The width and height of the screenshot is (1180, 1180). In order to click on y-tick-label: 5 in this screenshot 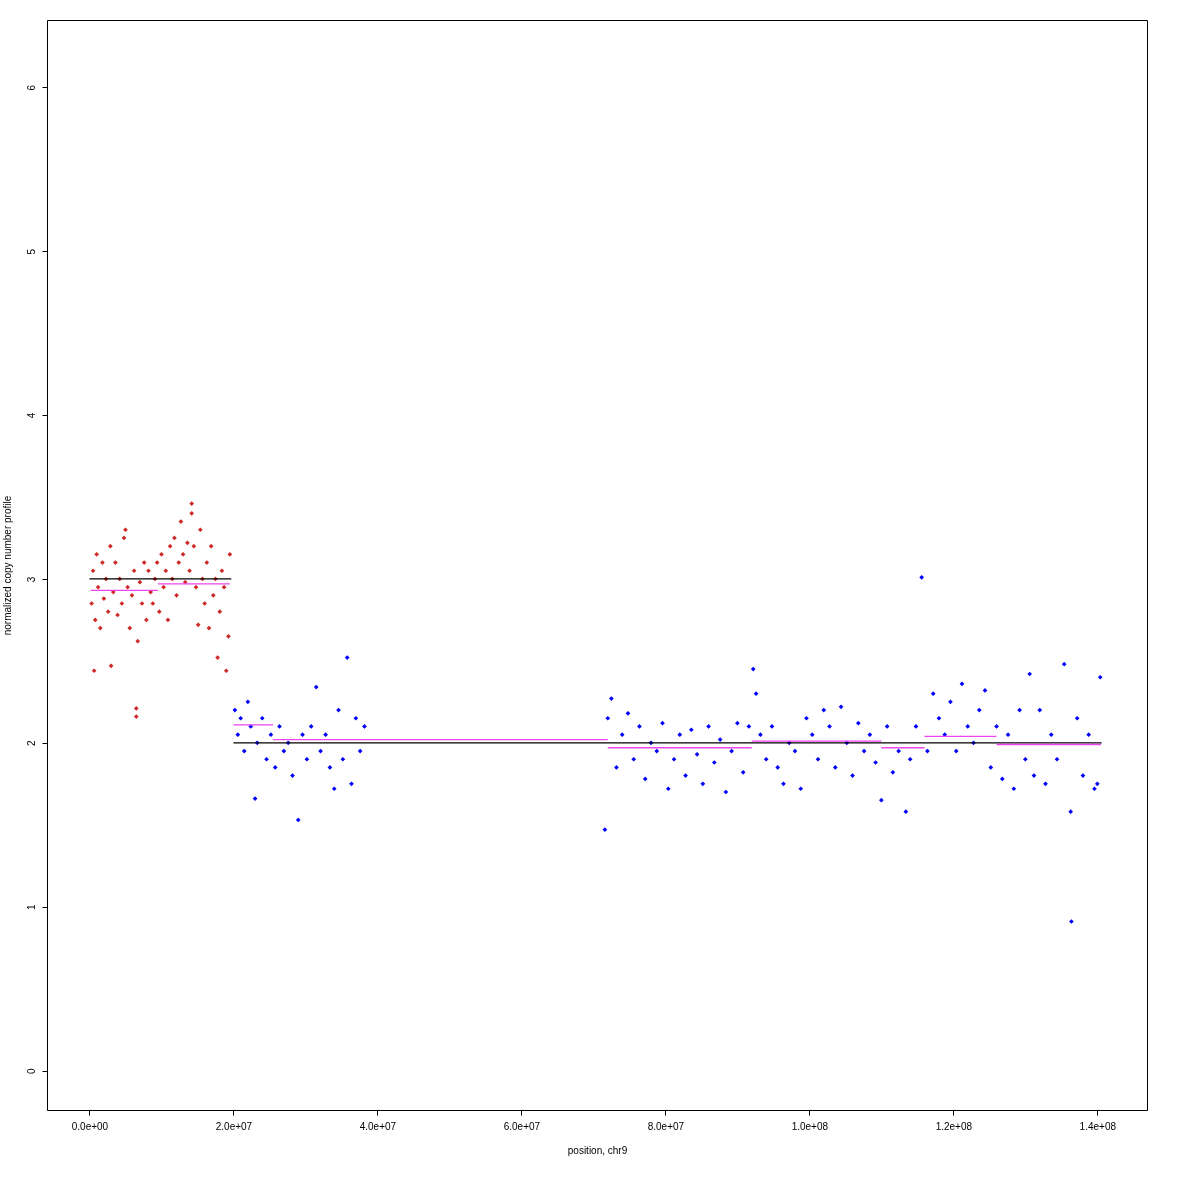, I will do `click(31, 251)`.